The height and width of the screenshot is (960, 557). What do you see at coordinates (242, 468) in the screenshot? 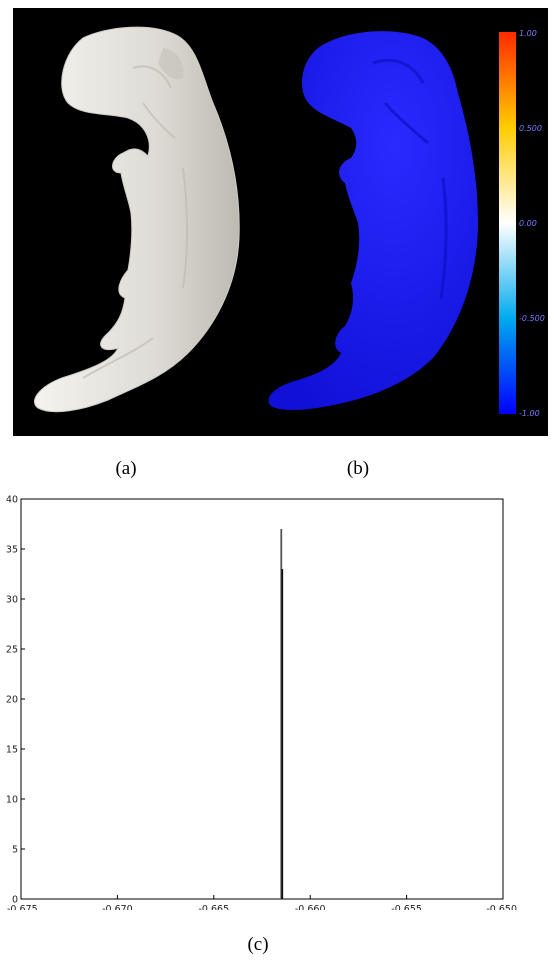
I see `captions-ab: (a) (b)` at bounding box center [242, 468].